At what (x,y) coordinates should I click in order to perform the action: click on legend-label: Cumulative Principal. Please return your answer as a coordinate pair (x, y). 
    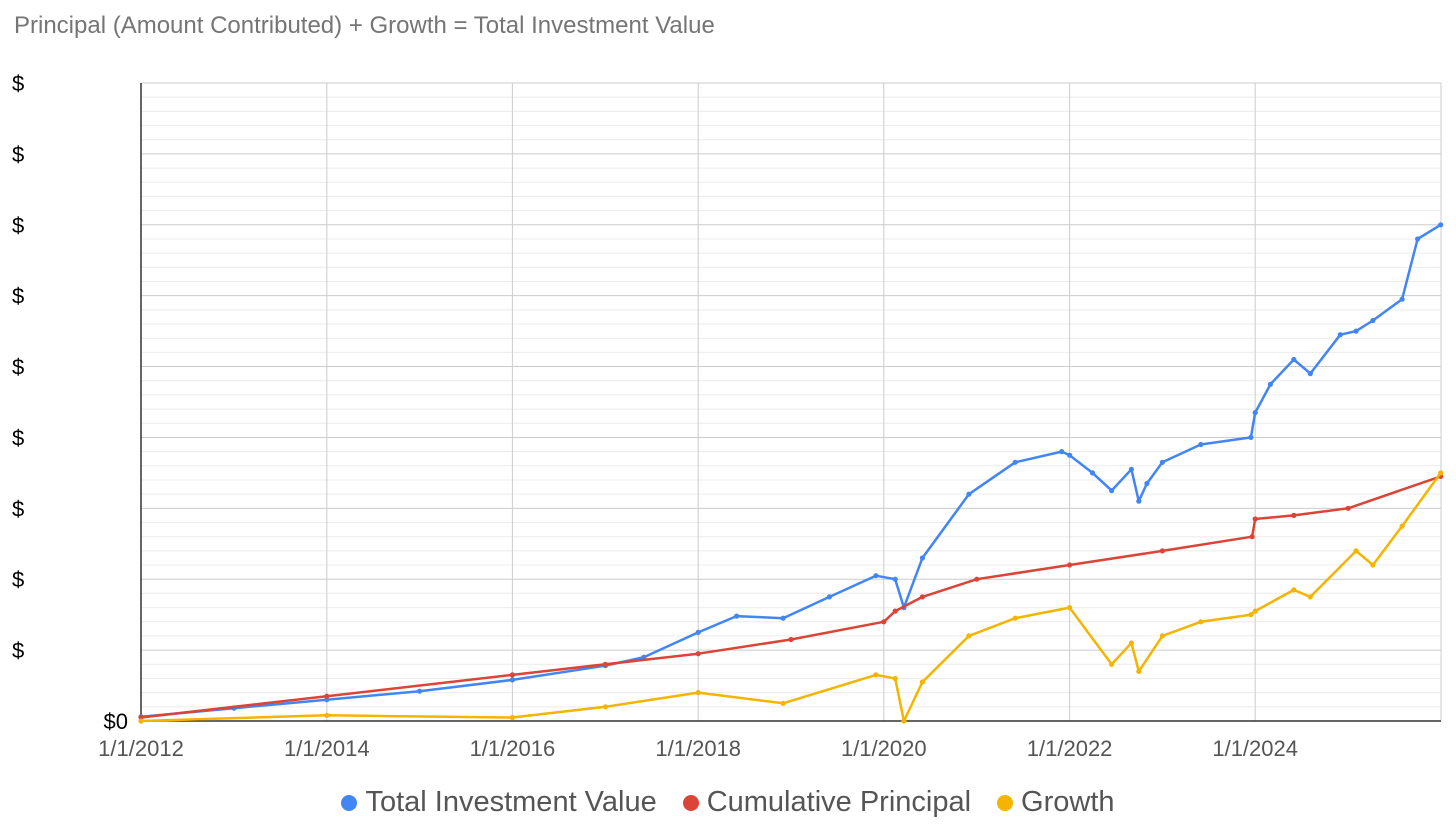
    Looking at the image, I should click on (839, 802).